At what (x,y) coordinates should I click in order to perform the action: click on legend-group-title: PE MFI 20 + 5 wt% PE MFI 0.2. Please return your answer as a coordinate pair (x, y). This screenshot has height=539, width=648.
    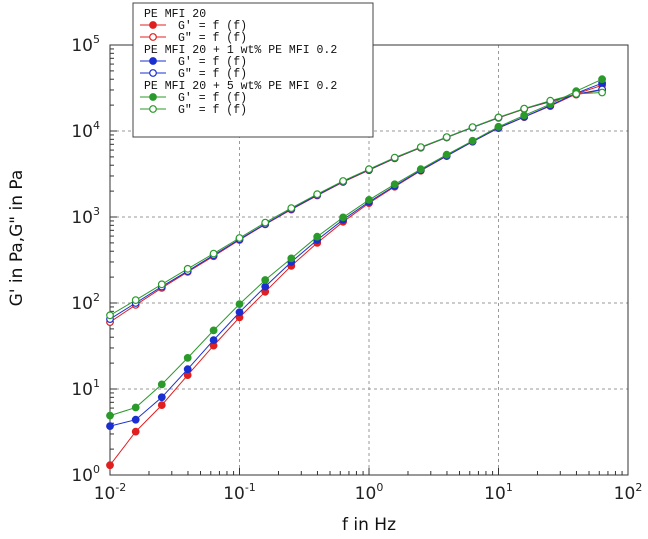
    Looking at the image, I should click on (240, 86).